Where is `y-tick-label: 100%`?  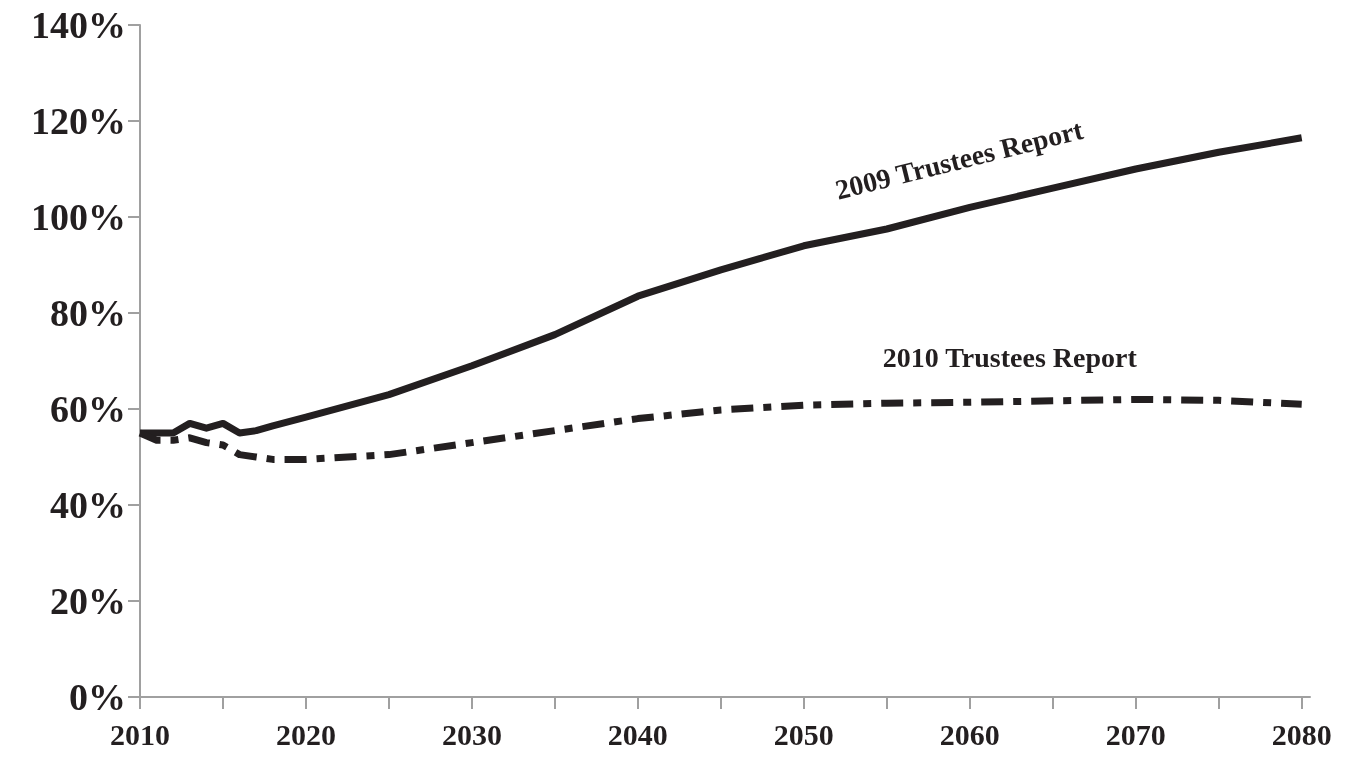
y-tick-label: 100% is located at coordinates (78, 217).